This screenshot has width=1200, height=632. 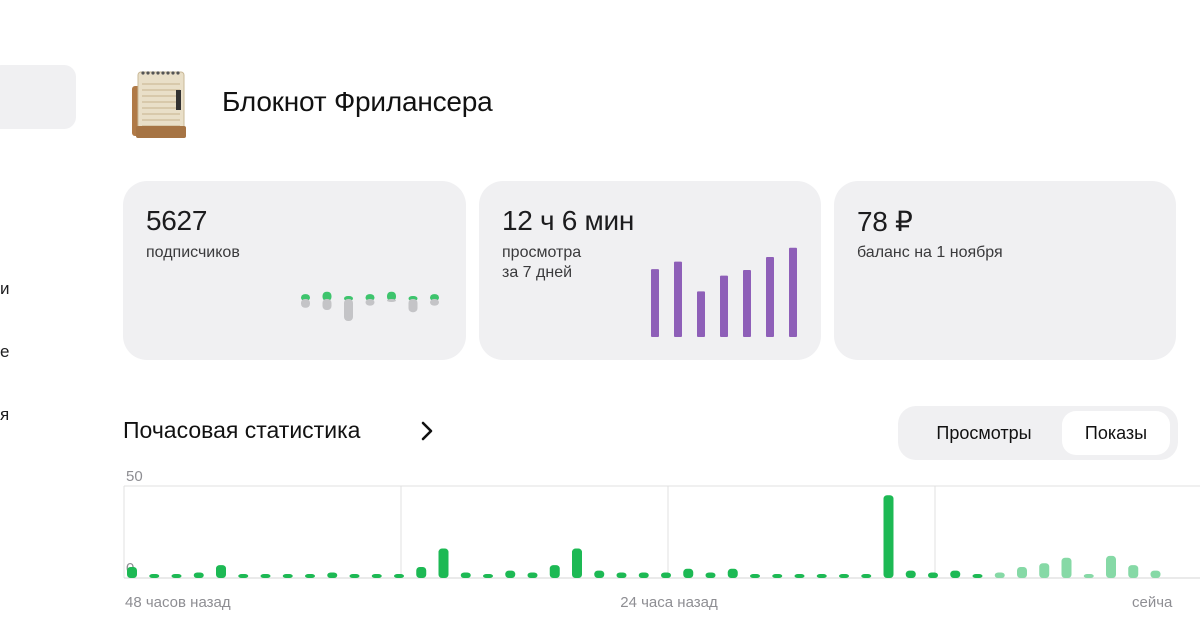 What do you see at coordinates (159, 104) in the screenshot?
I see `notepad-icon` at bounding box center [159, 104].